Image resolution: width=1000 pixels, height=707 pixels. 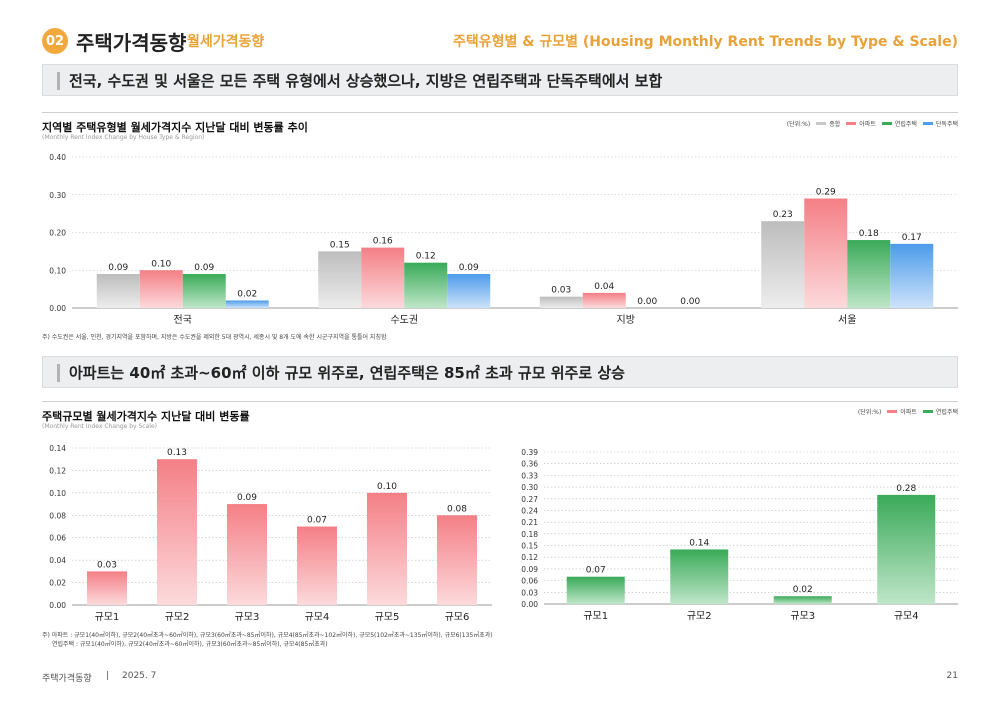 I want to click on x-category-label: 규모6, so click(x=457, y=617).